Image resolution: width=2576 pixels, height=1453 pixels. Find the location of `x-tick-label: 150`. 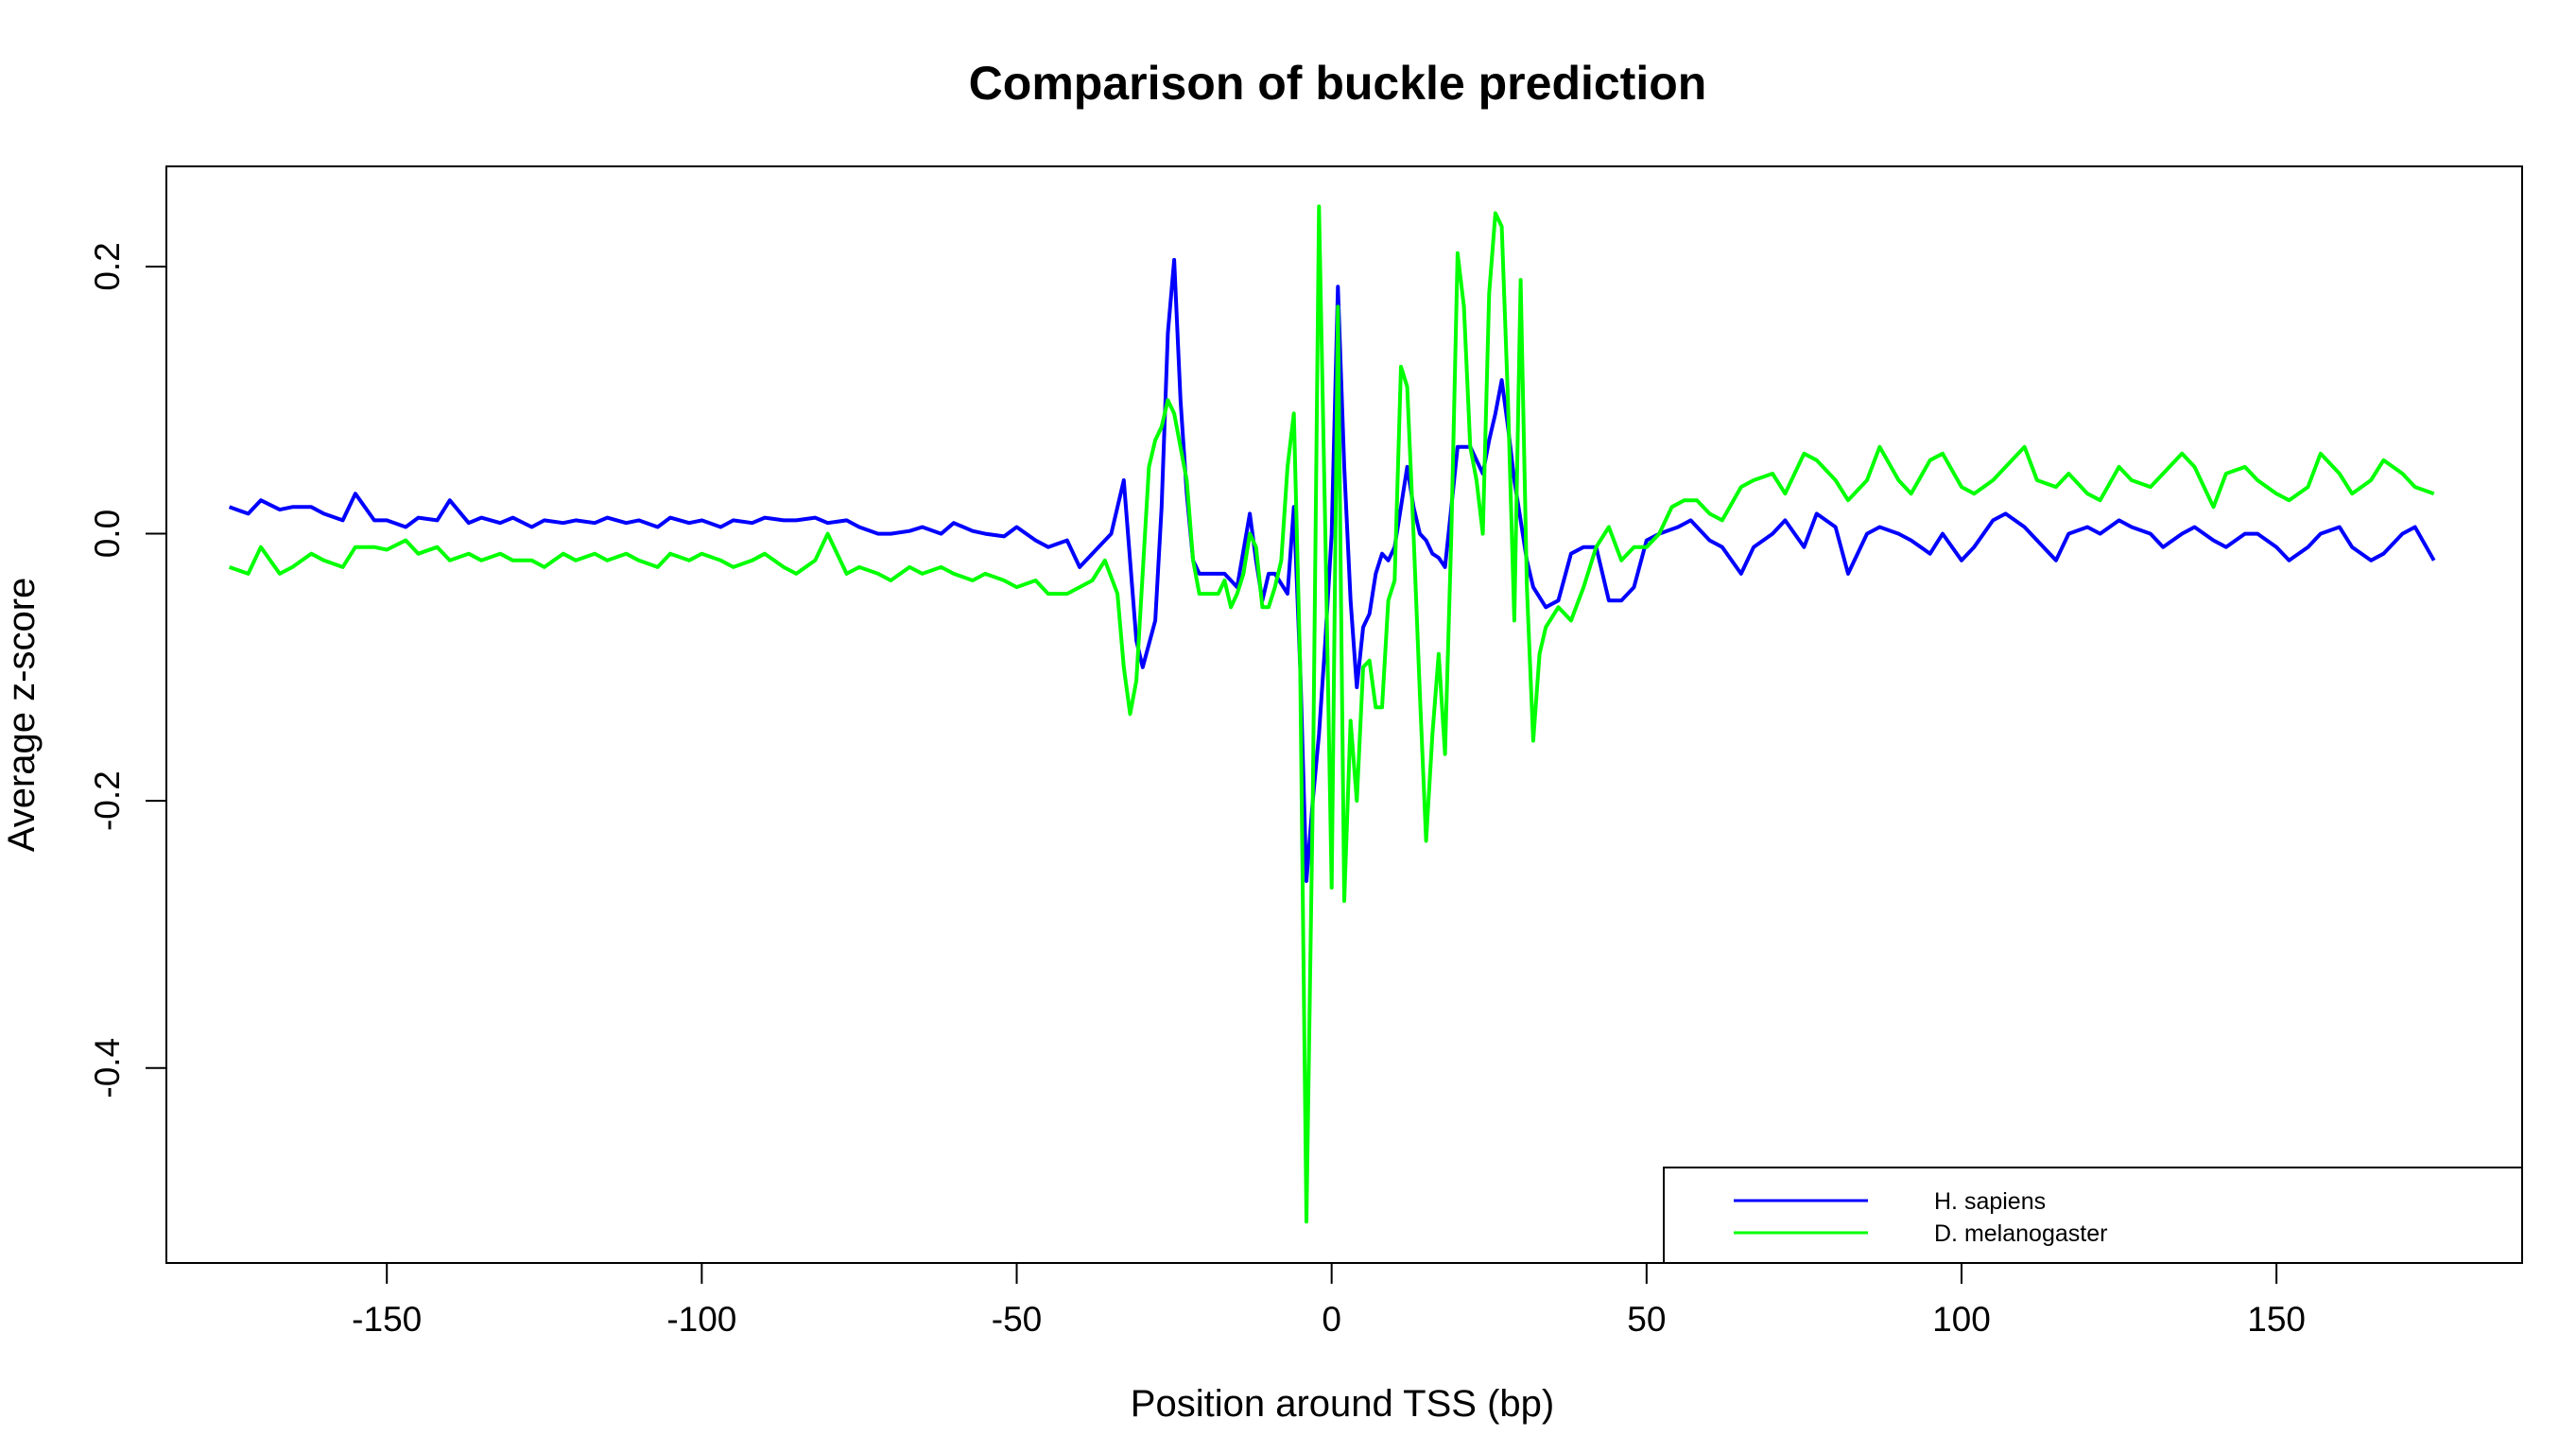

x-tick-label: 150 is located at coordinates (2277, 1319).